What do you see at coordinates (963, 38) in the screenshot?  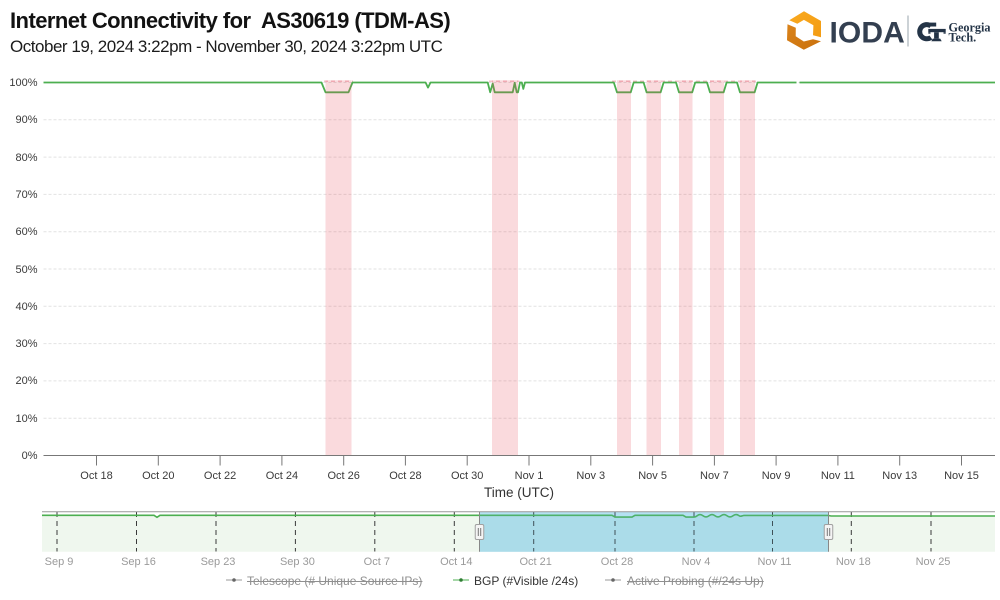 I see `svg-text: Tech.` at bounding box center [963, 38].